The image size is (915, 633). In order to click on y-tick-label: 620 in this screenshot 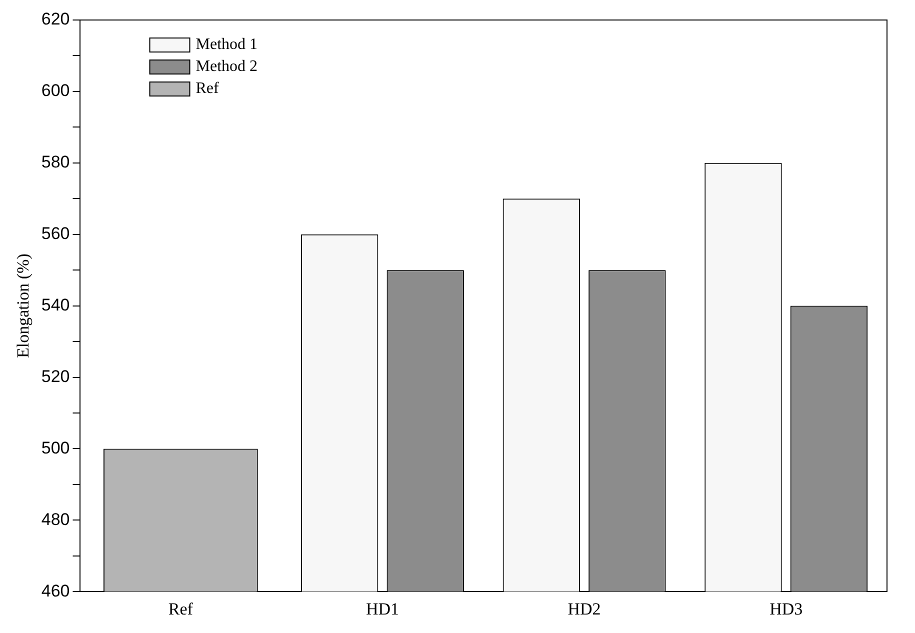, I will do `click(55, 19)`.